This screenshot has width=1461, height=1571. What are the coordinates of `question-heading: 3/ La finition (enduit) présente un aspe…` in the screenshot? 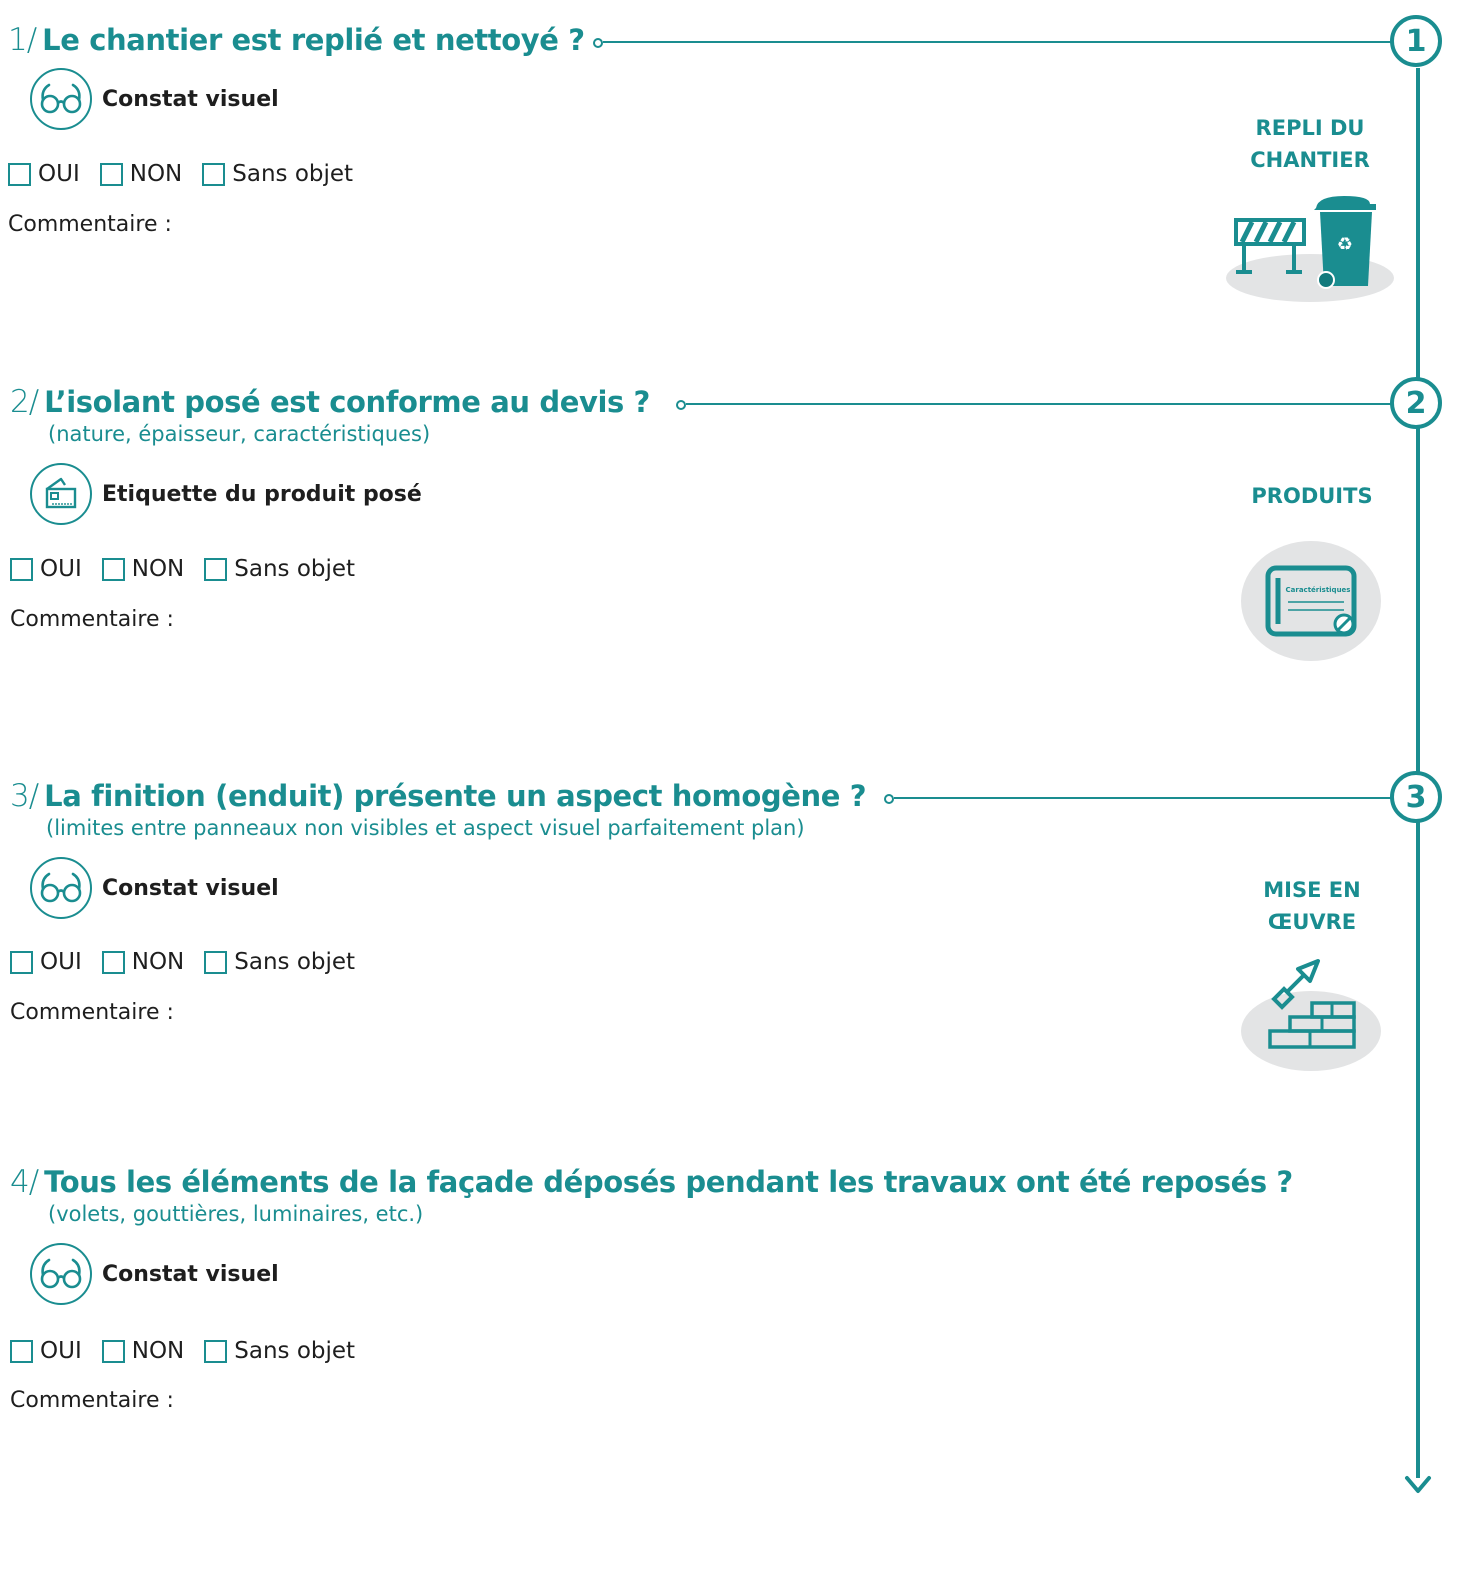 It's located at (438, 796).